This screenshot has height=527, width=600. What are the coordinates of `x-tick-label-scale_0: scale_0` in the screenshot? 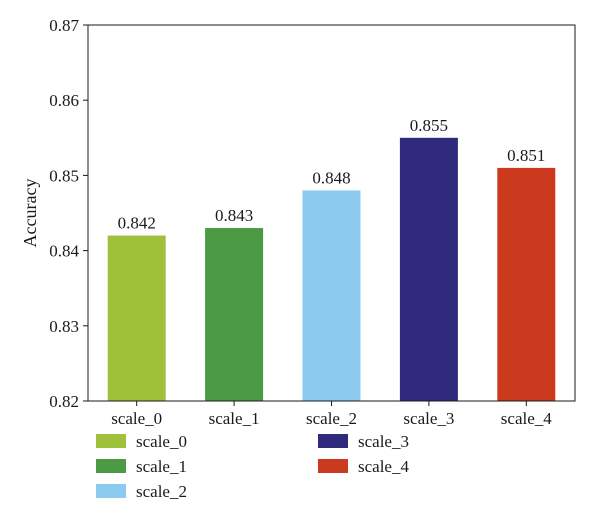 It's located at (136, 418).